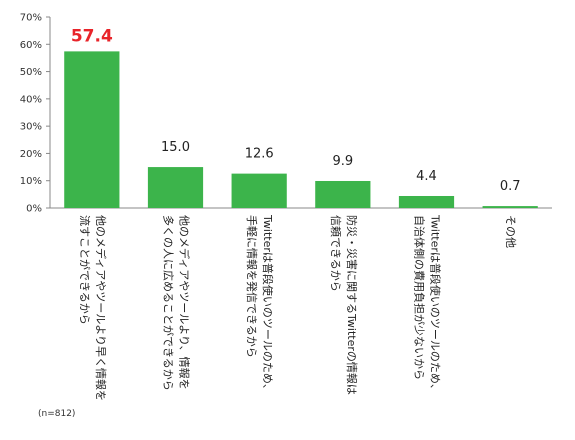 This screenshot has height=440, width=575. What do you see at coordinates (31, 99) in the screenshot?
I see `y-tick-label: 40%` at bounding box center [31, 99].